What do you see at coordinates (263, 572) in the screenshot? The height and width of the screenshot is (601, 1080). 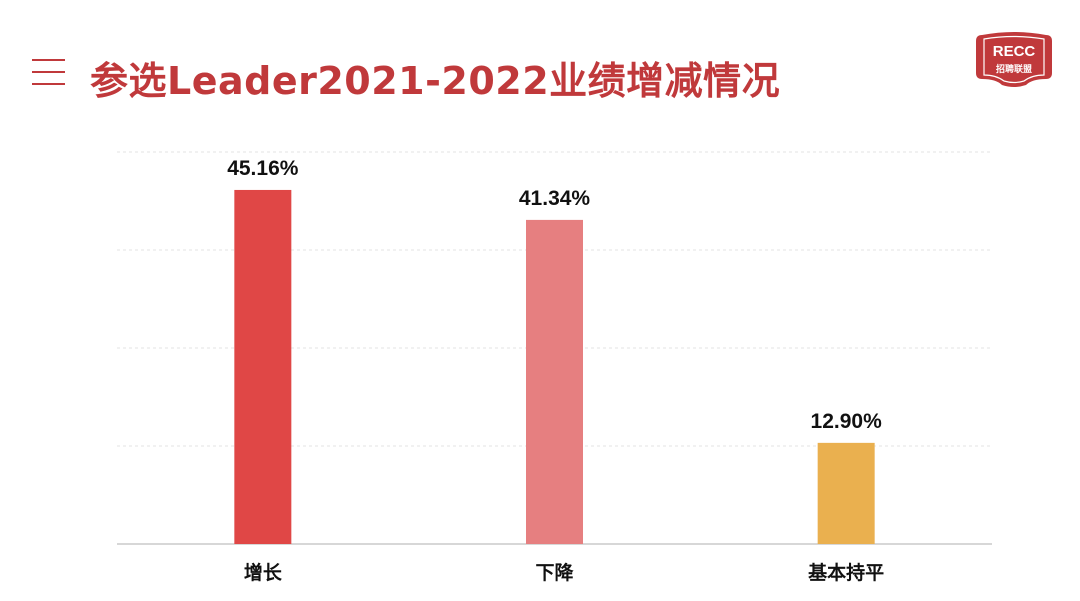 I see `x-tick-label: 增长` at bounding box center [263, 572].